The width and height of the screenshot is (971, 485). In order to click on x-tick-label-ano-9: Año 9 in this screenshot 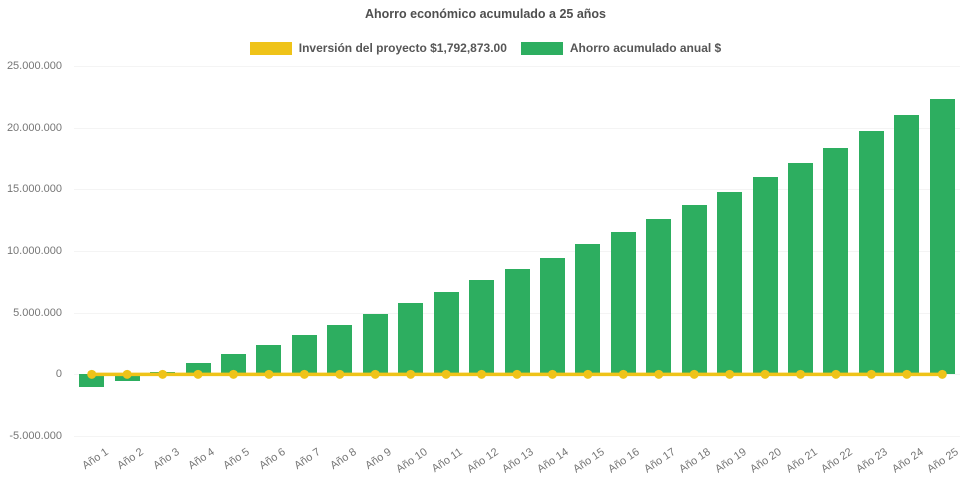, I will do `click(378, 459)`.